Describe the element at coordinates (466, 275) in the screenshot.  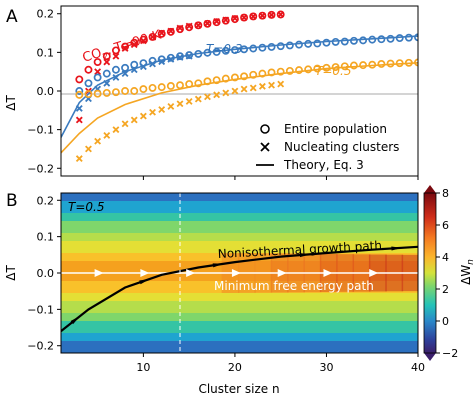
I see `colorbar-label-main: ΔW` at that location.